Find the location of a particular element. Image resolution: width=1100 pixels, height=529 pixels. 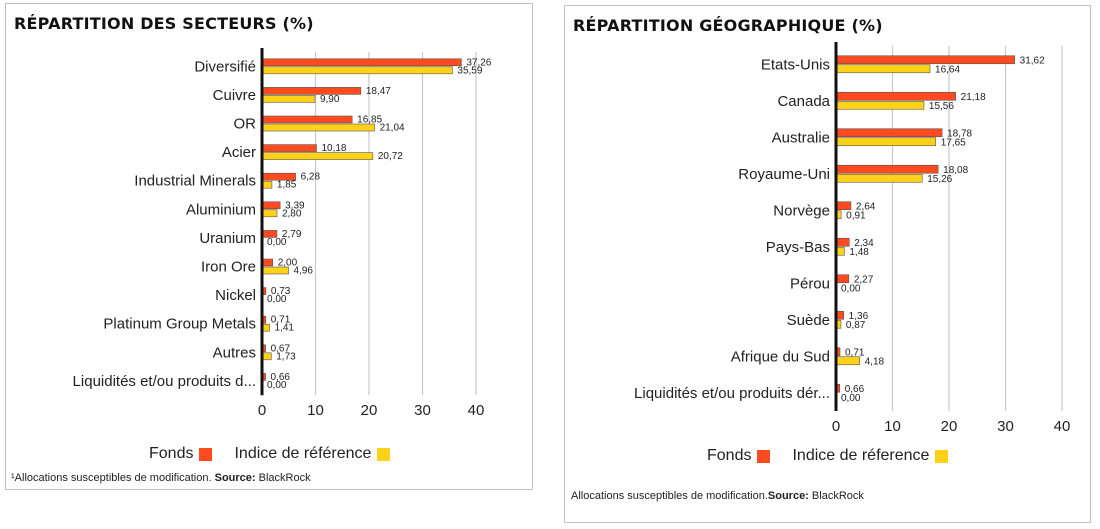

indice-value-label: 20,72 is located at coordinates (390, 156).